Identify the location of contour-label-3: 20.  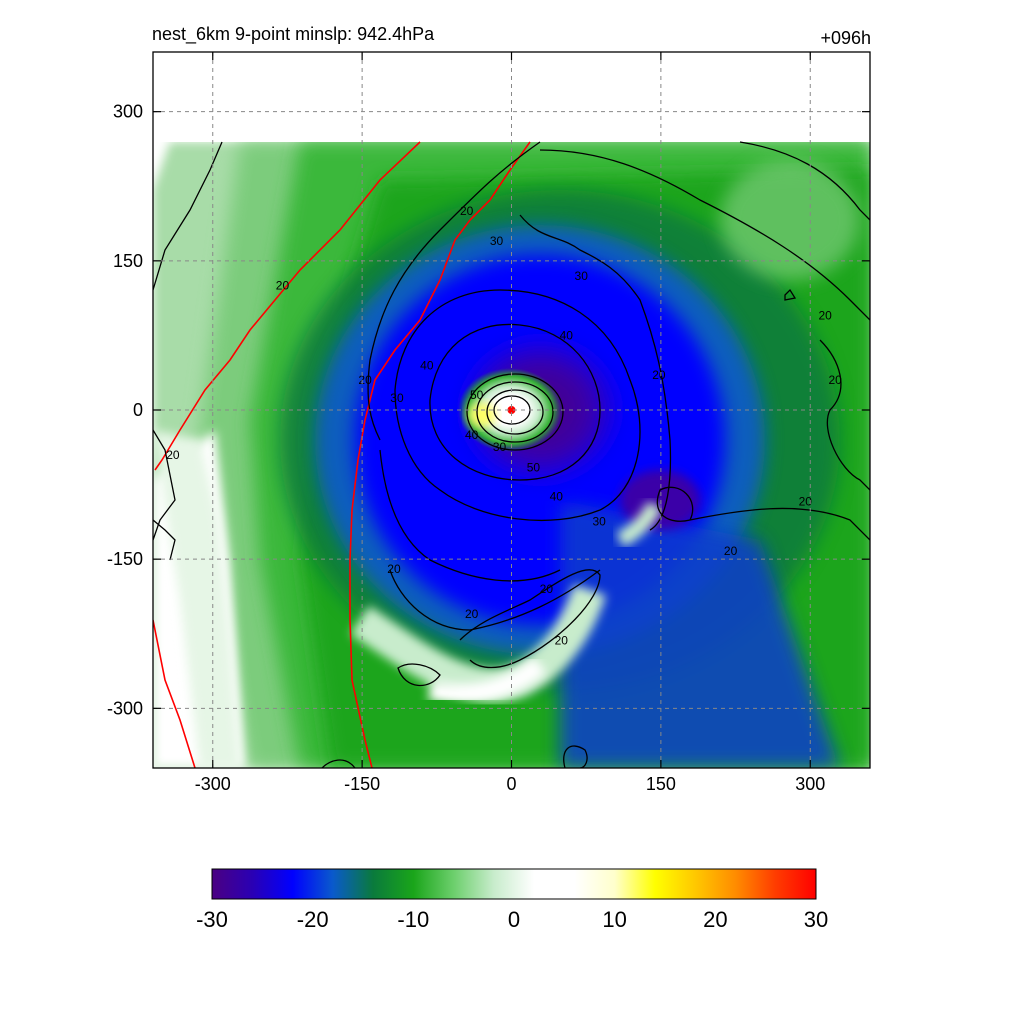
(283, 286).